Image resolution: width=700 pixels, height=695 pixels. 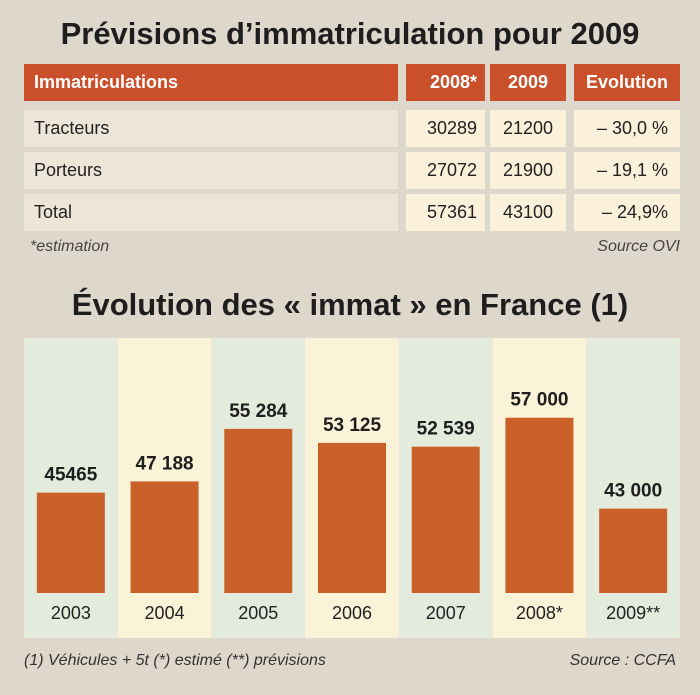 What do you see at coordinates (622, 660) in the screenshot?
I see `chart-source: Source : CCFA` at bounding box center [622, 660].